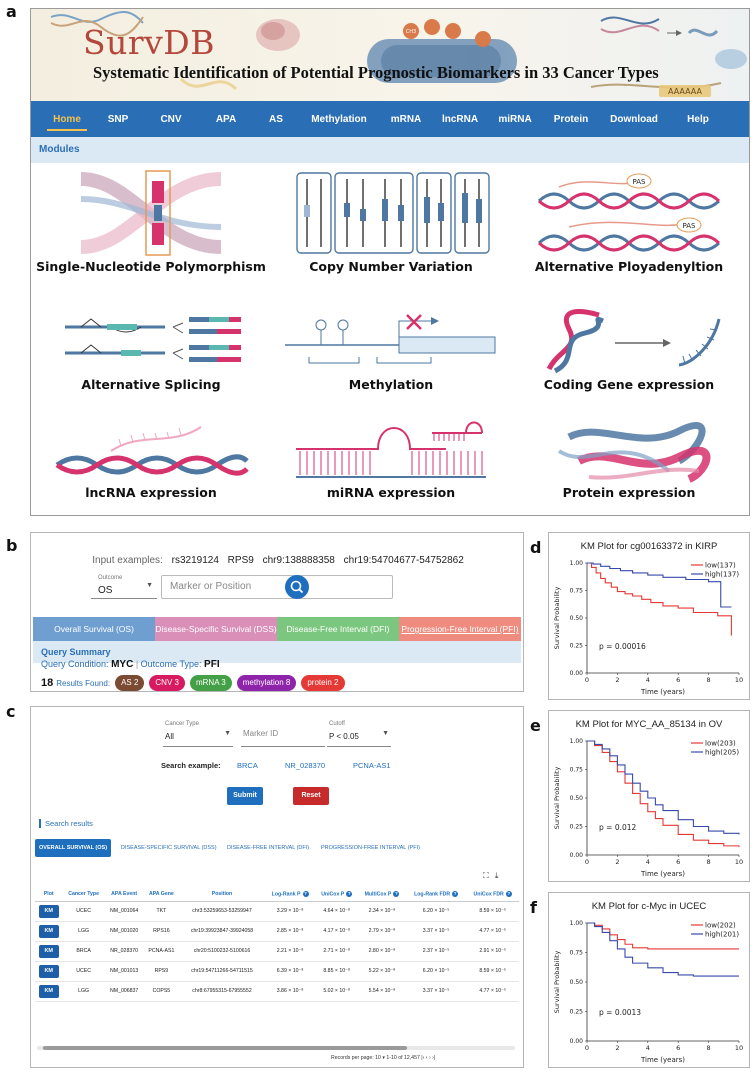 The image size is (756, 1076). What do you see at coordinates (283, 734) in the screenshot?
I see `marker-id-input: Marker ID` at bounding box center [283, 734].